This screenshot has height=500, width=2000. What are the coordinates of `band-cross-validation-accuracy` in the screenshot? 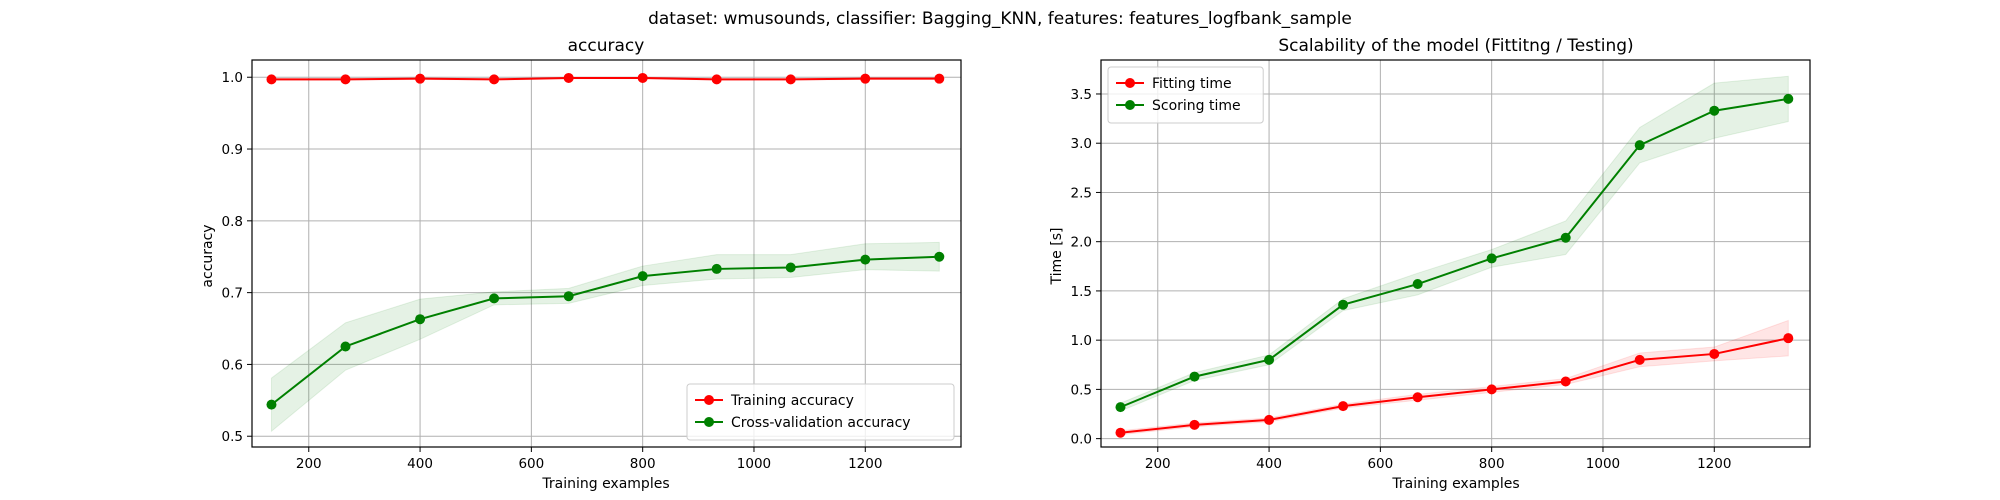 It's located at (605, 337).